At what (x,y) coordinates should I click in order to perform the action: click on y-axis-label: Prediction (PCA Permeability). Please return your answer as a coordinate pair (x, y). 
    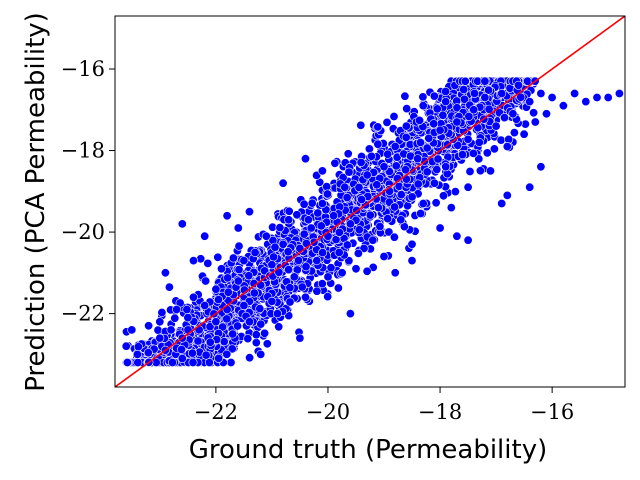
    Looking at the image, I should click on (36, 202).